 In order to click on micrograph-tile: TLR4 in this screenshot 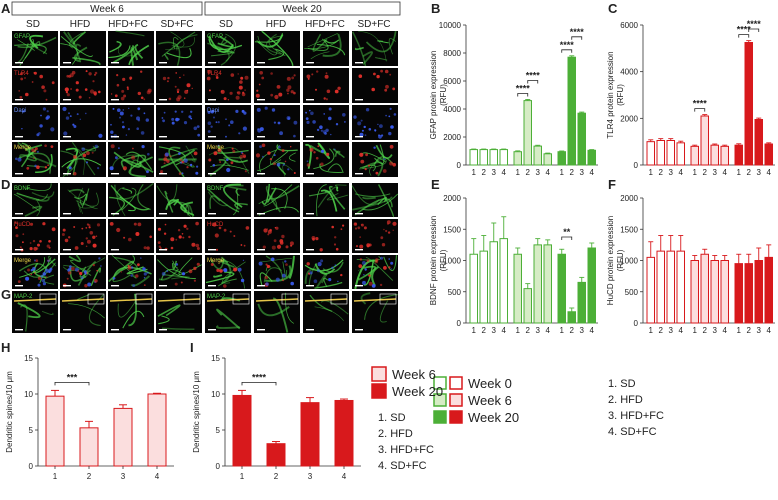, I will do `click(228, 85)`.